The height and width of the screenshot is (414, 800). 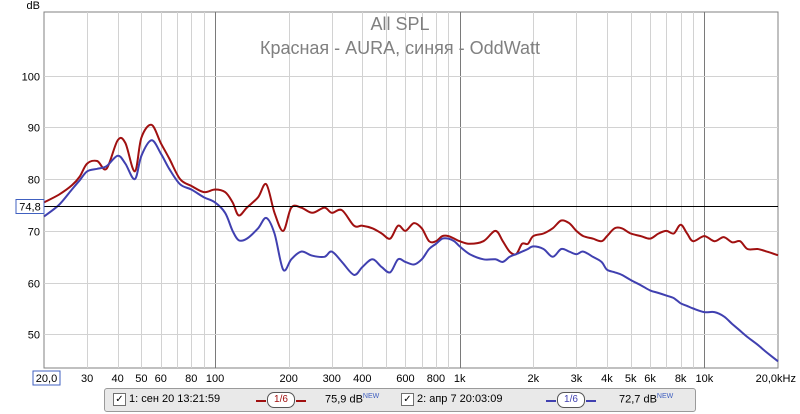 What do you see at coordinates (681, 379) in the screenshot?
I see `x-tick-label: 8k` at bounding box center [681, 379].